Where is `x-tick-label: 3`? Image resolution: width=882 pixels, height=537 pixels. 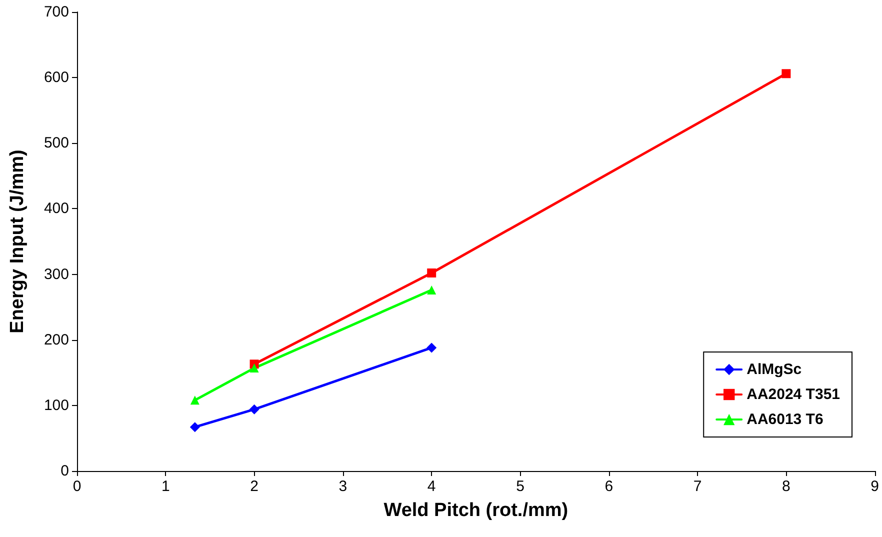
x-tick-label: 3 is located at coordinates (343, 486).